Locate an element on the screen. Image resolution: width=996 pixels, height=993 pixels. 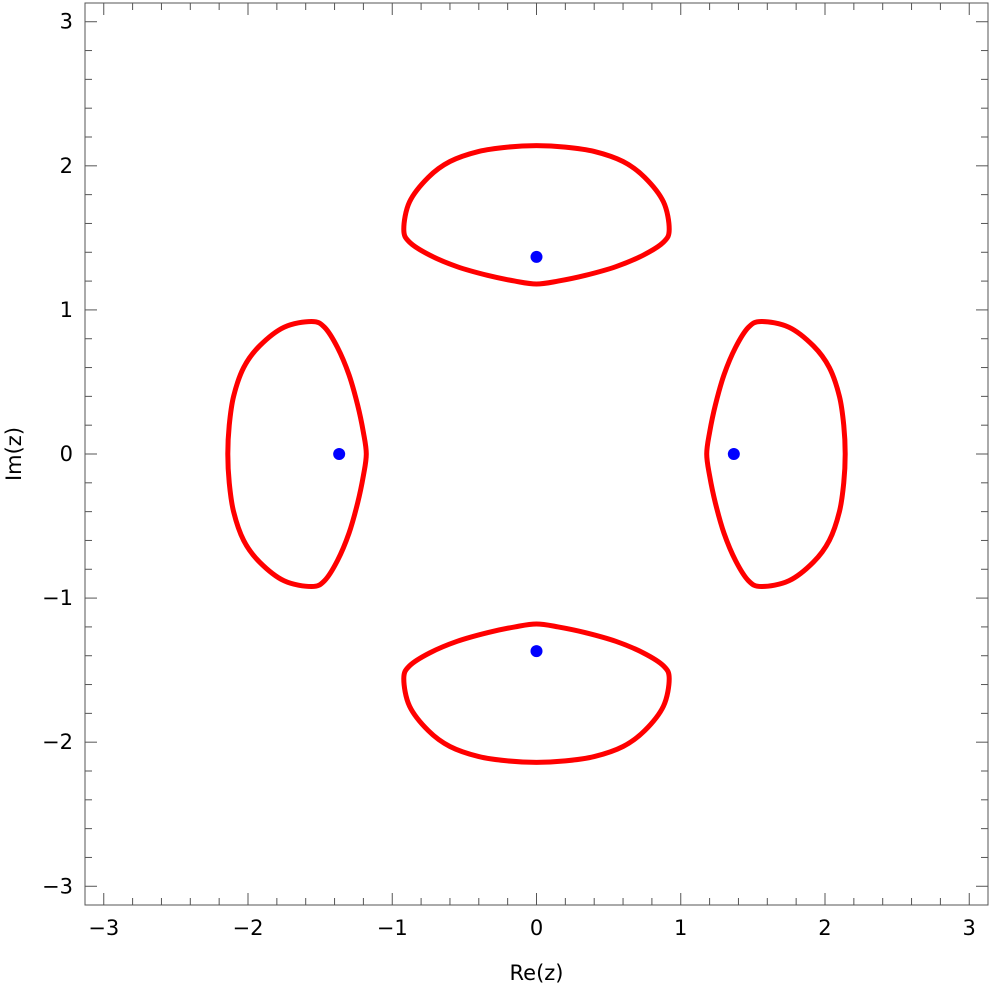
y-tick-label: 3 is located at coordinates (66, 22).